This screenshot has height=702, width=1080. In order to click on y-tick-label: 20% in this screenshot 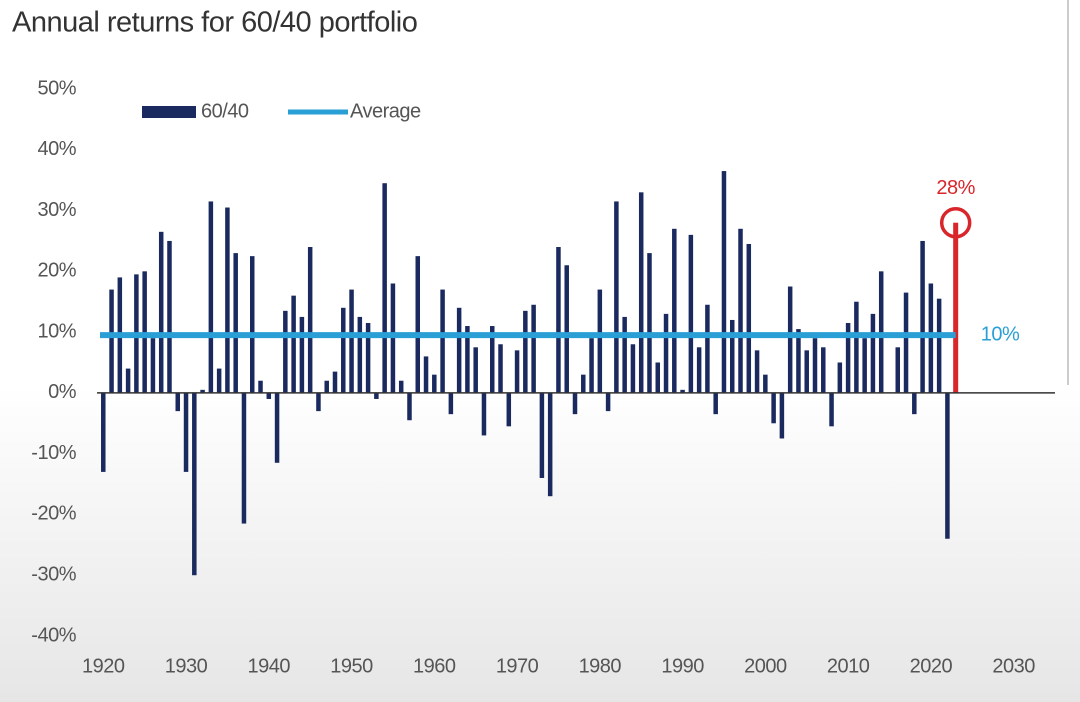, I will do `click(56, 271)`.